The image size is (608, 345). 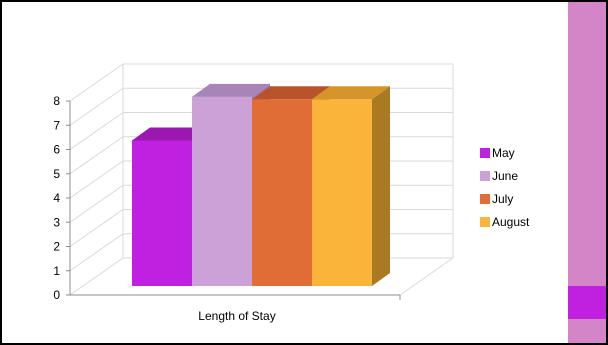 I want to click on legend-label: May, so click(x=503, y=153).